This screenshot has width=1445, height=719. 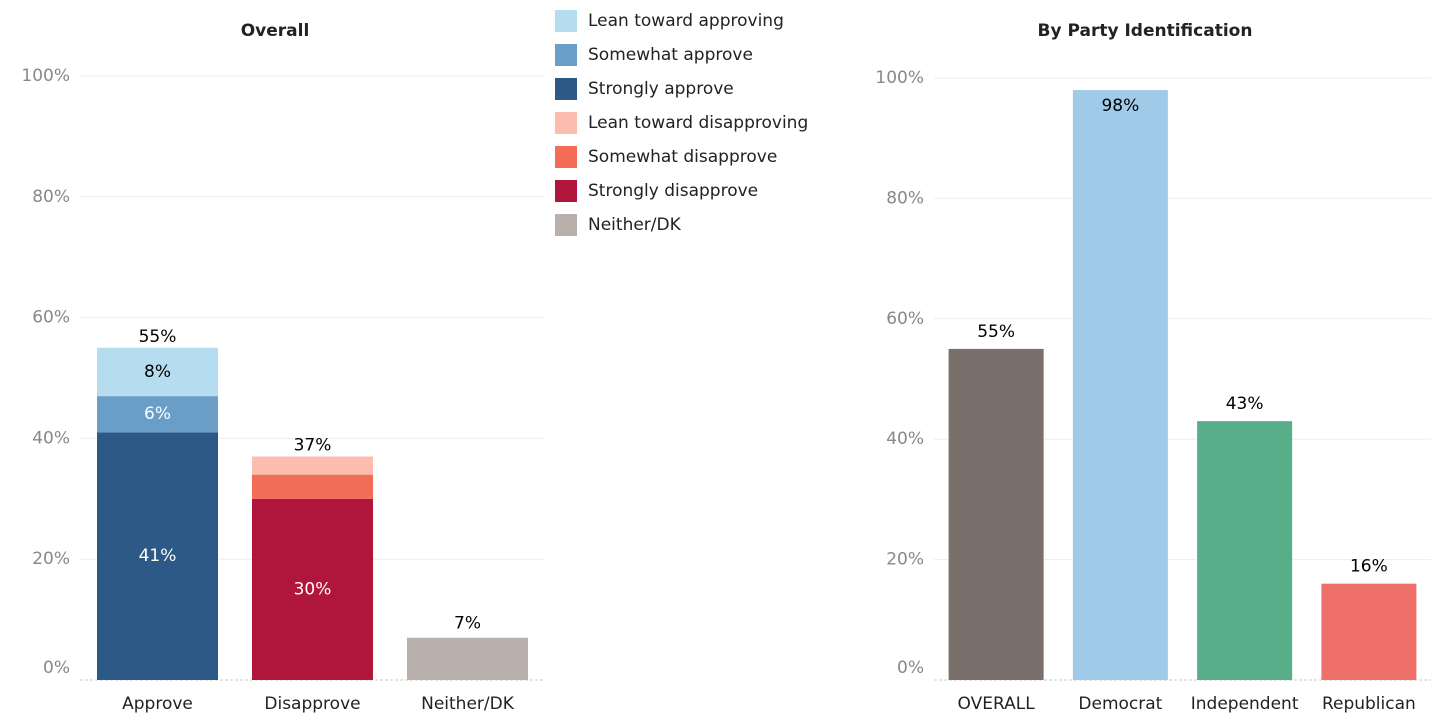 What do you see at coordinates (996, 332) in the screenshot?
I see `data-label: 55%` at bounding box center [996, 332].